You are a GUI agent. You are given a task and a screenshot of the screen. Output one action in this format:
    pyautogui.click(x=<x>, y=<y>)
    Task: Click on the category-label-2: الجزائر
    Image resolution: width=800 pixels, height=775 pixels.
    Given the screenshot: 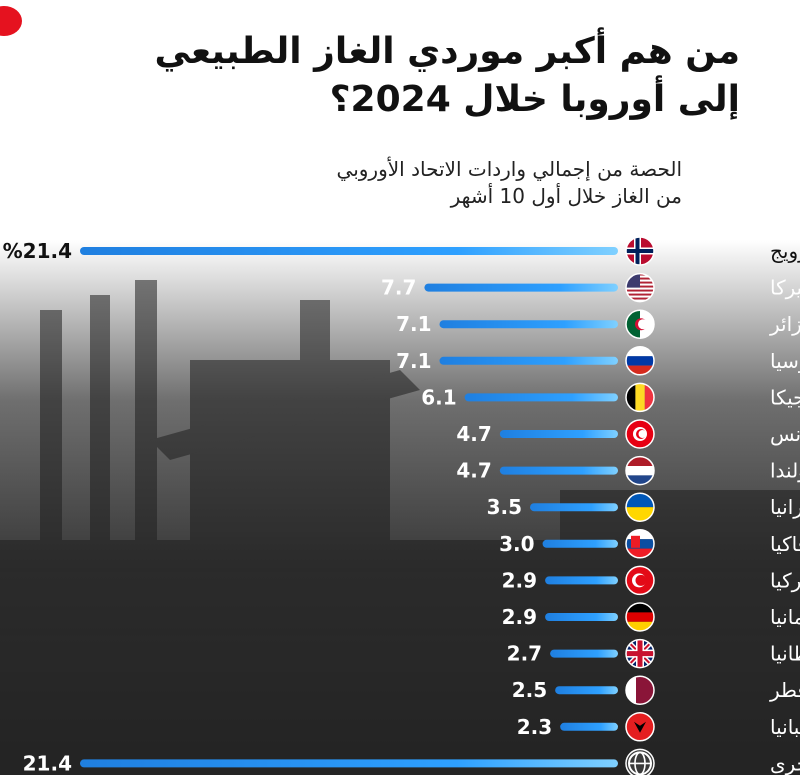 What is the action you would take?
    pyautogui.click(x=784, y=324)
    